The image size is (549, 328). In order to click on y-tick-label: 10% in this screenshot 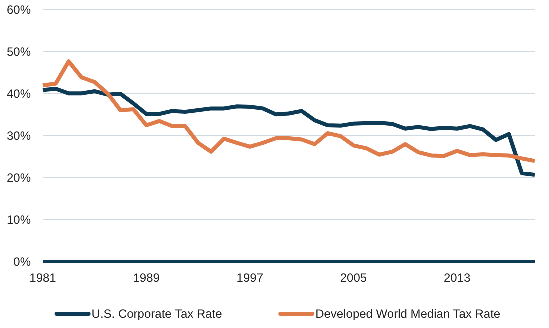, I will do `click(19, 220)`.